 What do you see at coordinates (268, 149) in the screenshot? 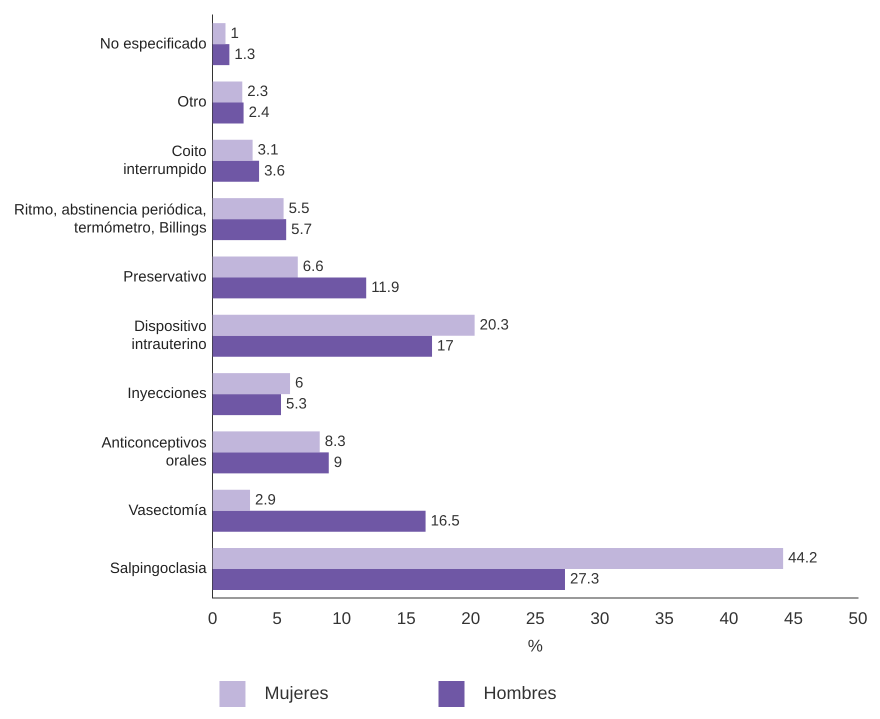
I see `data-label: 3.1` at bounding box center [268, 149].